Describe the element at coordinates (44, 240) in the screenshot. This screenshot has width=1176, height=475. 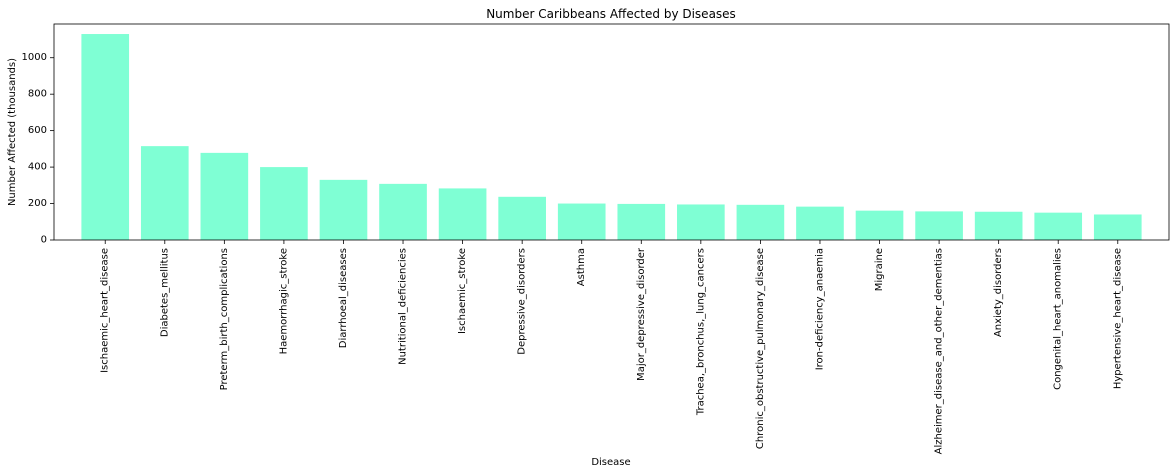
I see `y-tick-label: 0` at that location.